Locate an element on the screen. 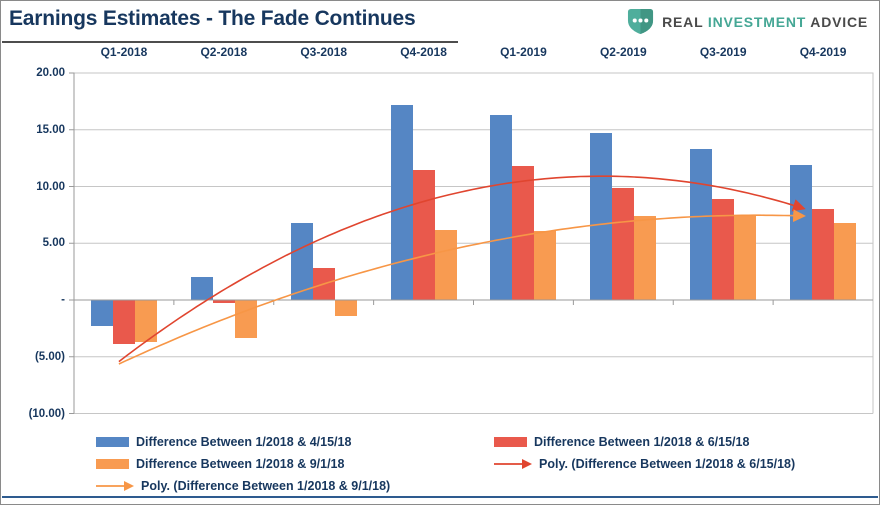 The image size is (880, 505). value-axis-label: 10.00 is located at coordinates (50, 186).